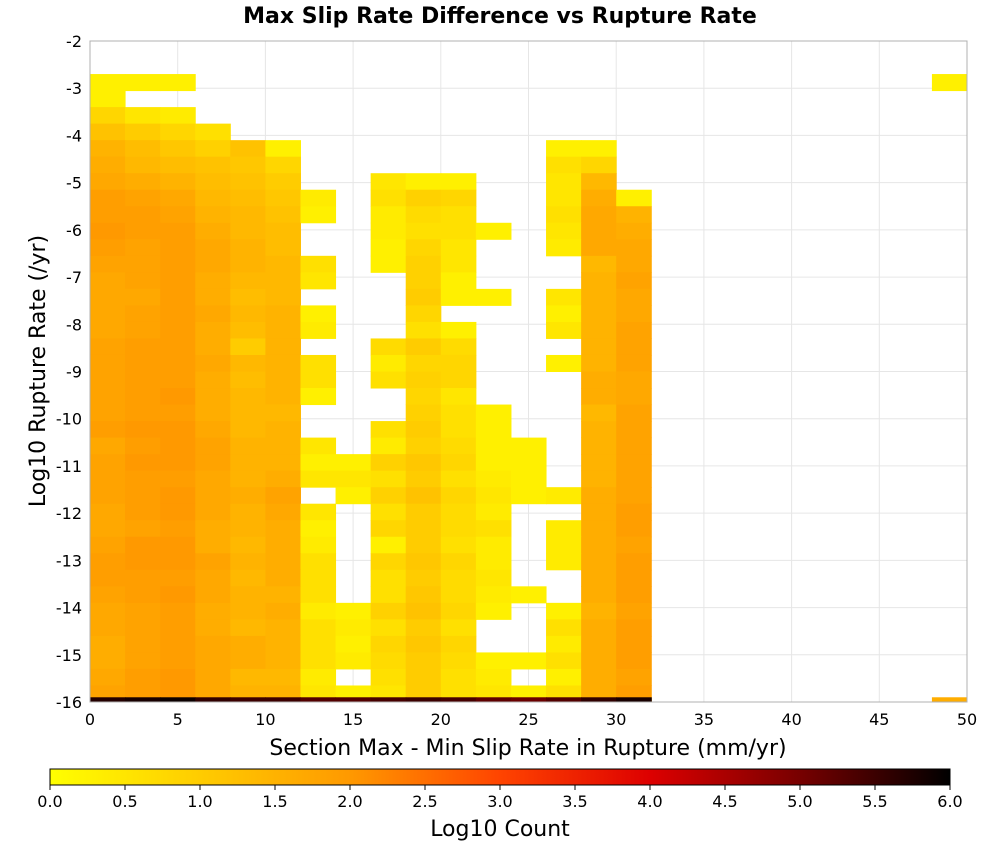 This screenshot has height=850, width=1000. What do you see at coordinates (874, 801) in the screenshot?
I see `colorbar-tick-label: 5.5` at bounding box center [874, 801].